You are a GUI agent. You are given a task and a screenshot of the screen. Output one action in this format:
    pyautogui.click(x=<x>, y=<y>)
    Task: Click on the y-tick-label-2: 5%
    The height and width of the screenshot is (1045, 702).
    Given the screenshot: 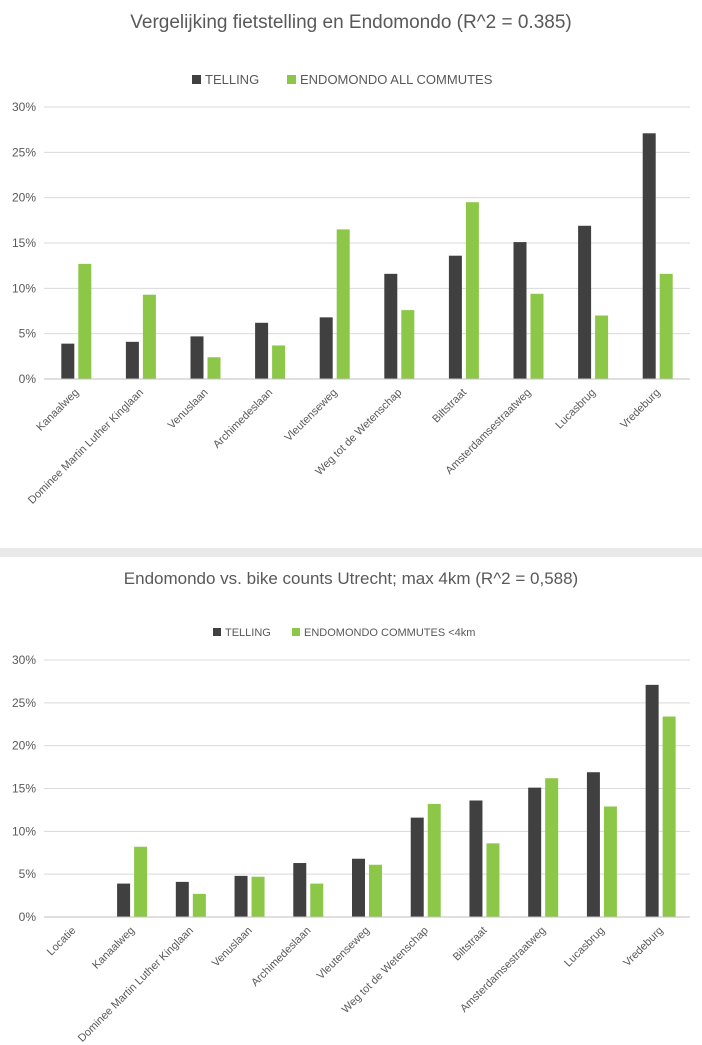 What is the action you would take?
    pyautogui.click(x=28, y=874)
    